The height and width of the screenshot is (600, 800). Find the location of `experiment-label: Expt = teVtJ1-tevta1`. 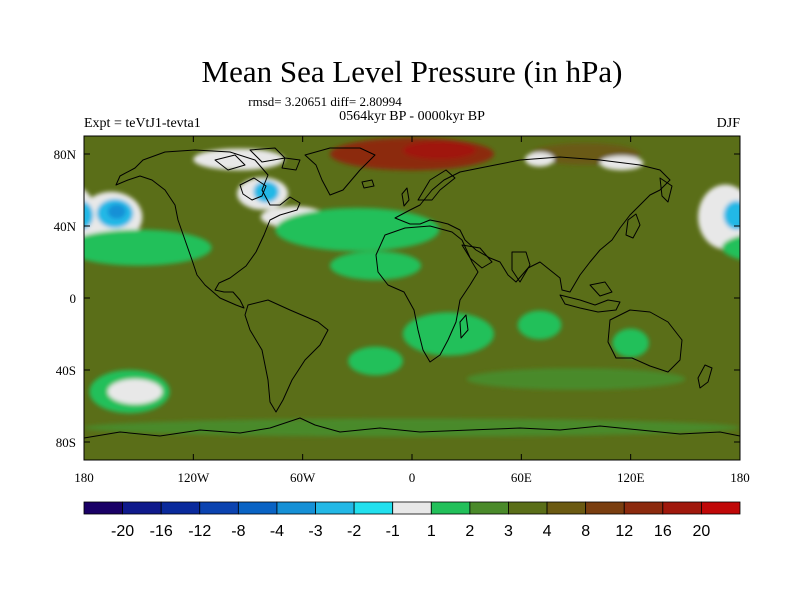

experiment-label: Expt = teVtJ1-tevta1 is located at coordinates (142, 123).